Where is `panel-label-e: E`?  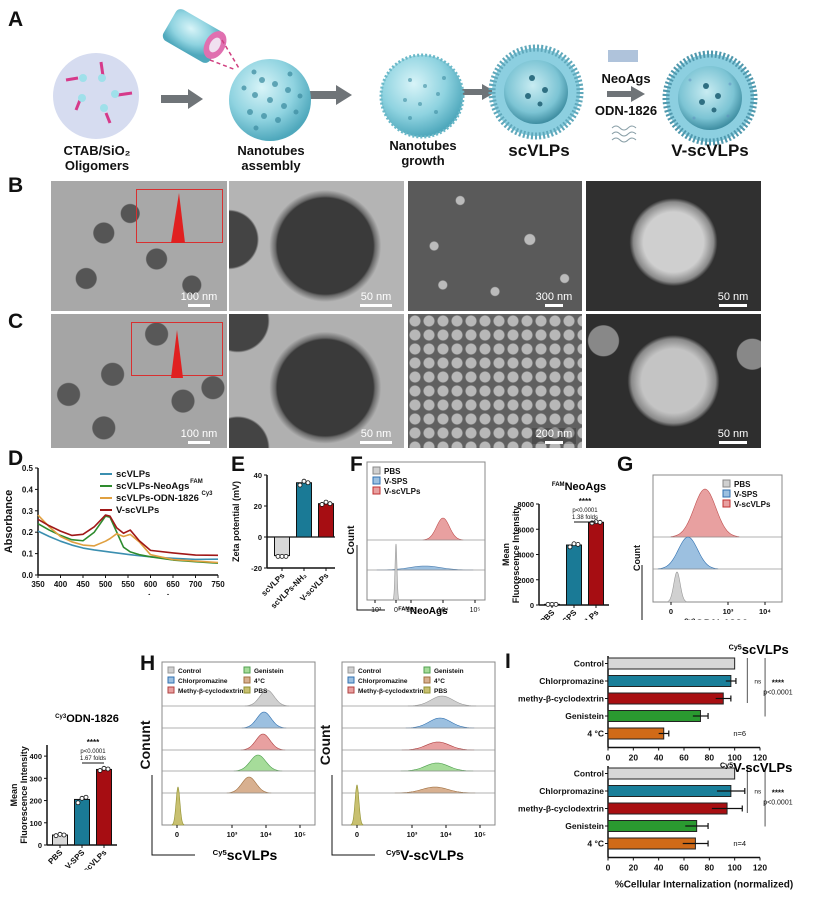
panel-label-e: E is located at coordinates (238, 464).